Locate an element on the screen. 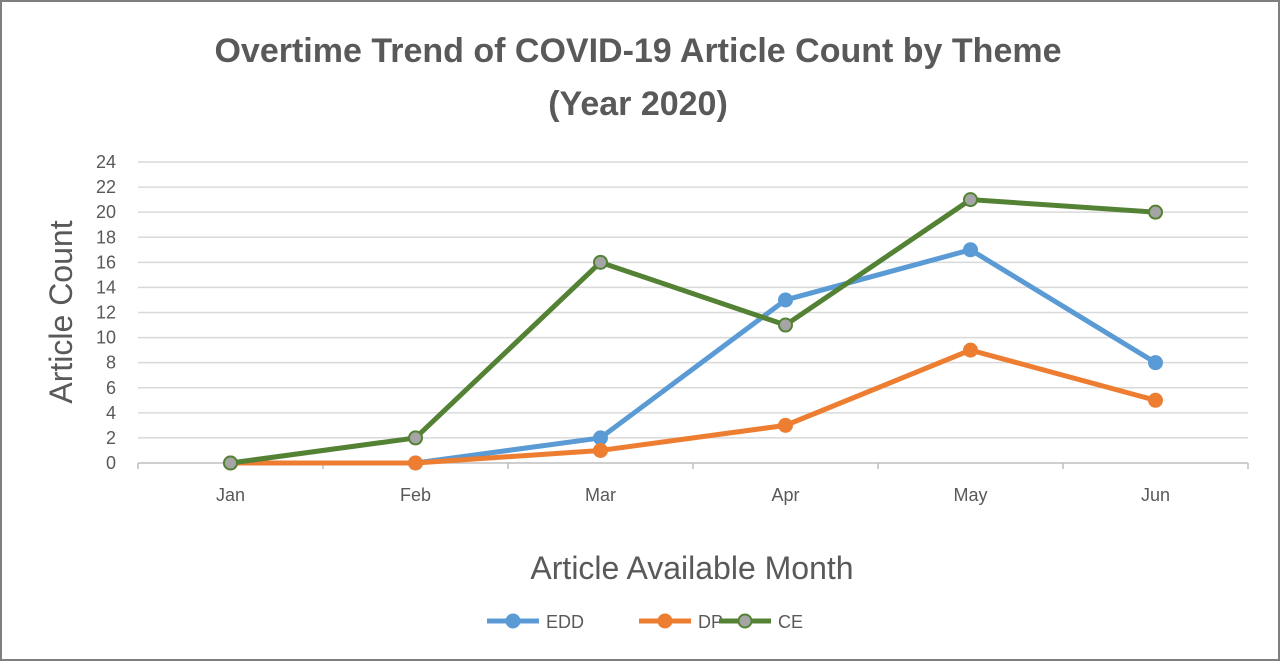  x-tick-label: Apr is located at coordinates (785, 495).